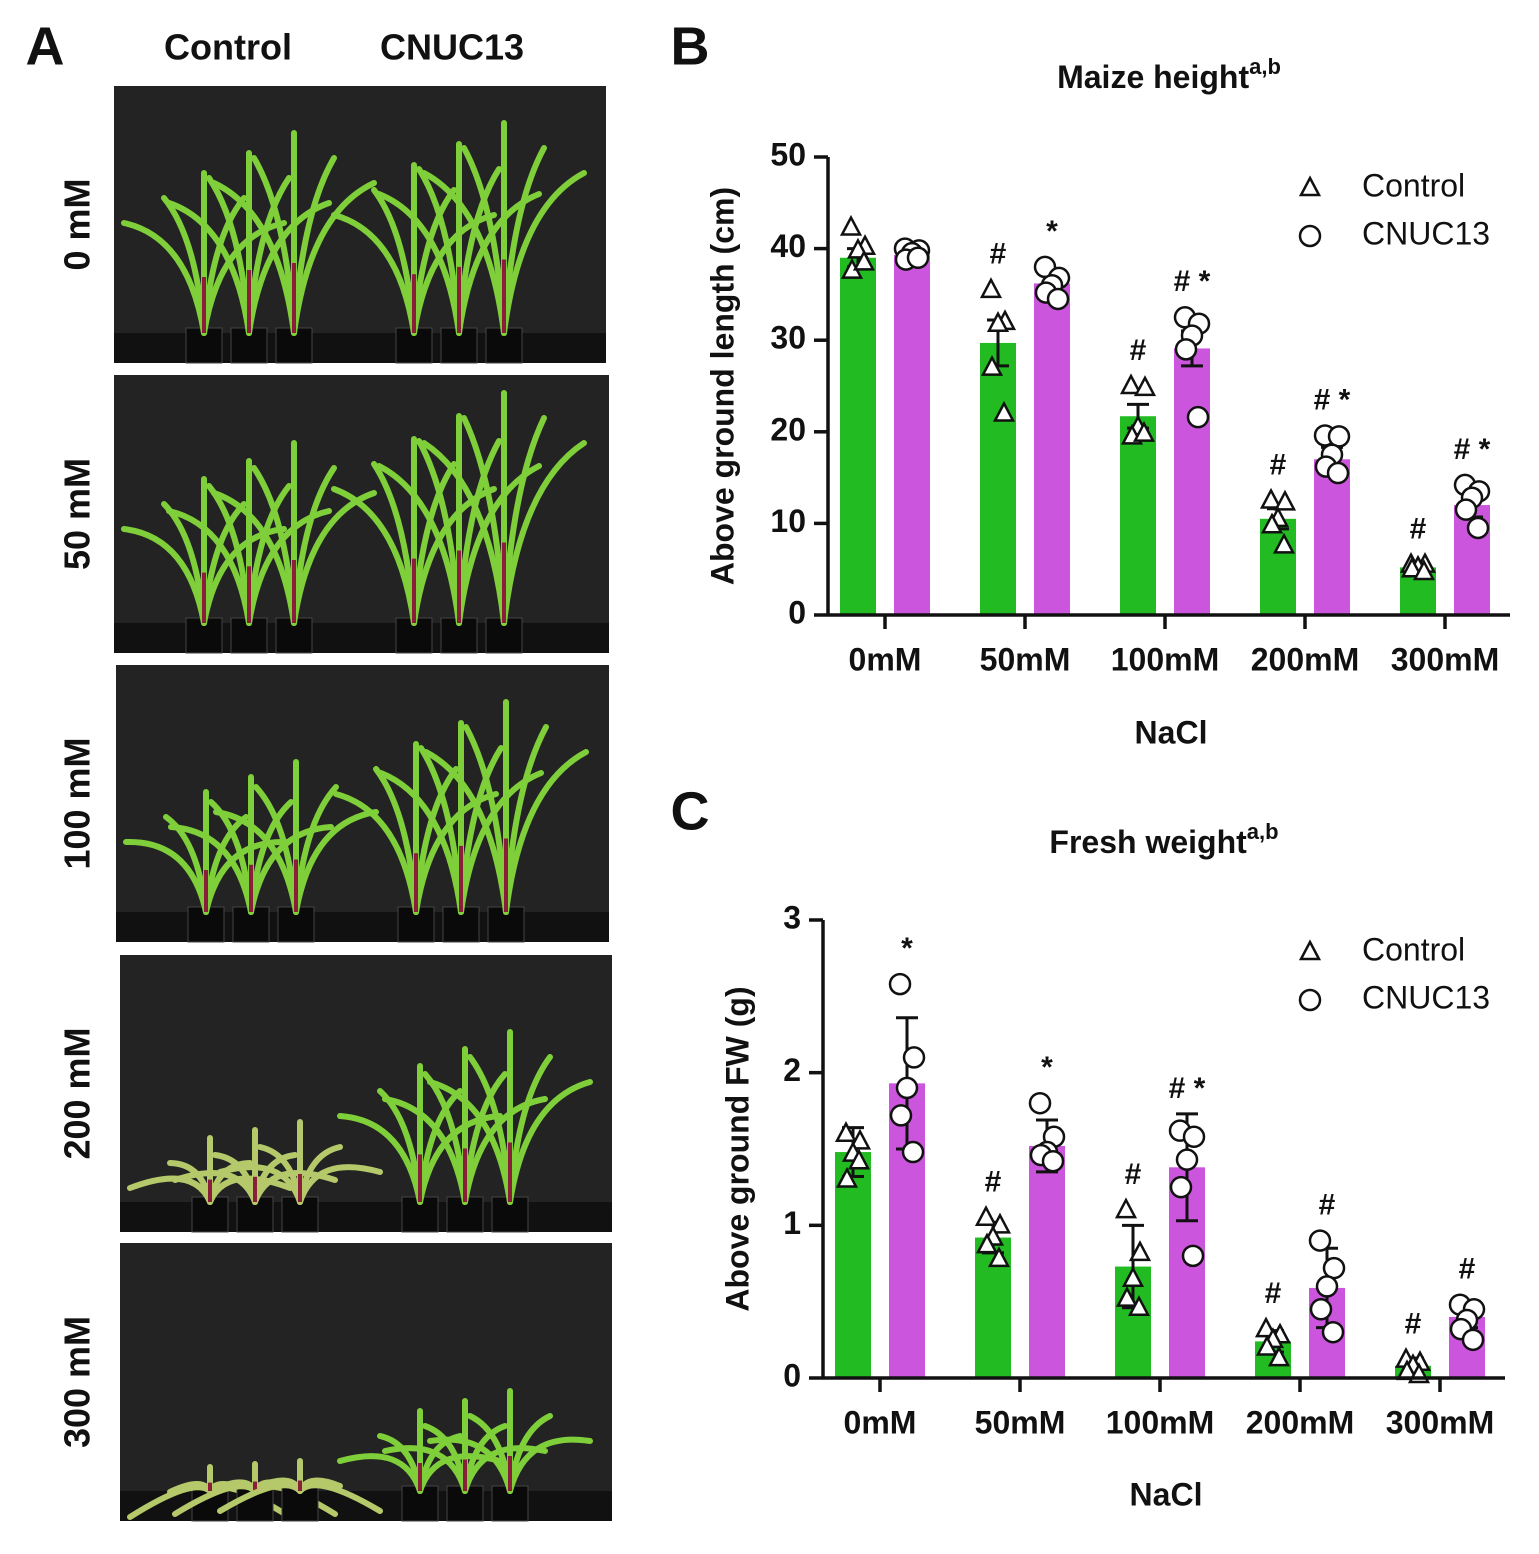 The image size is (1539, 1554). I want to click on significance-label: *, so click(1052, 231).